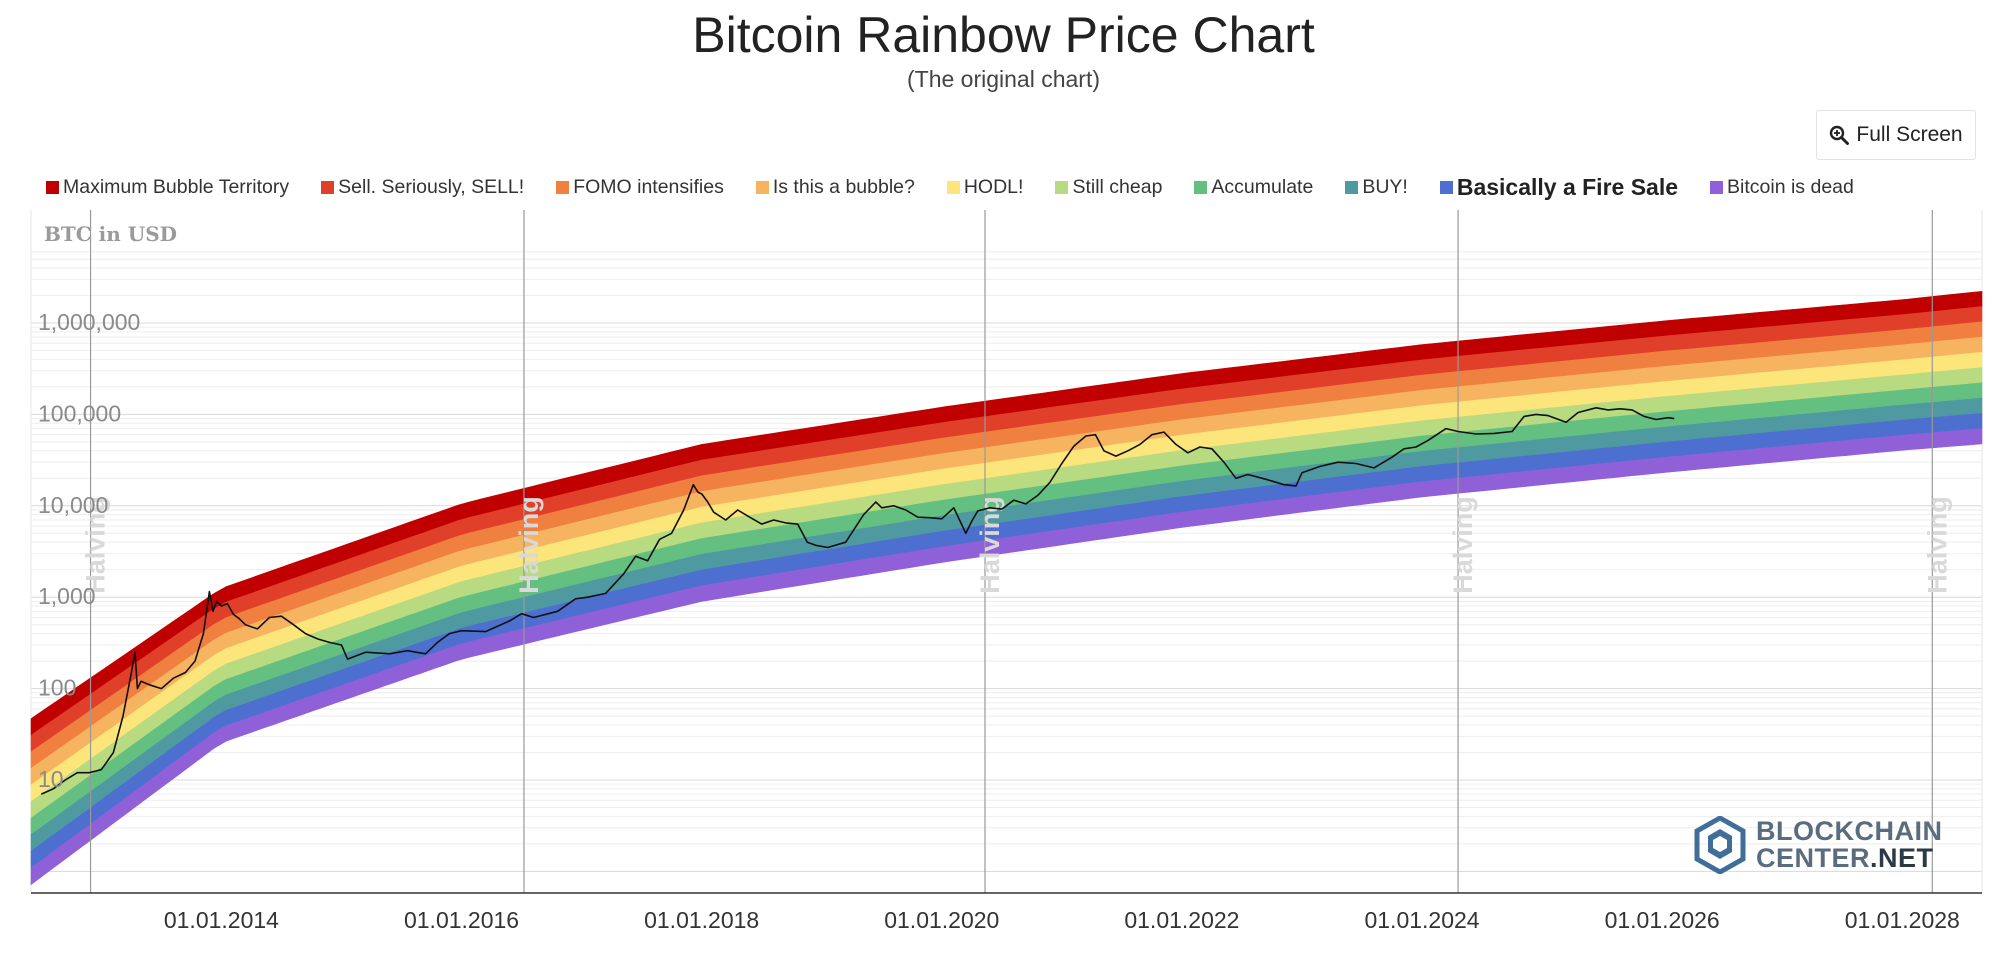 This screenshot has height=955, width=2007. What do you see at coordinates (67, 596) in the screenshot?
I see `y-tick-label: 1,000` at bounding box center [67, 596].